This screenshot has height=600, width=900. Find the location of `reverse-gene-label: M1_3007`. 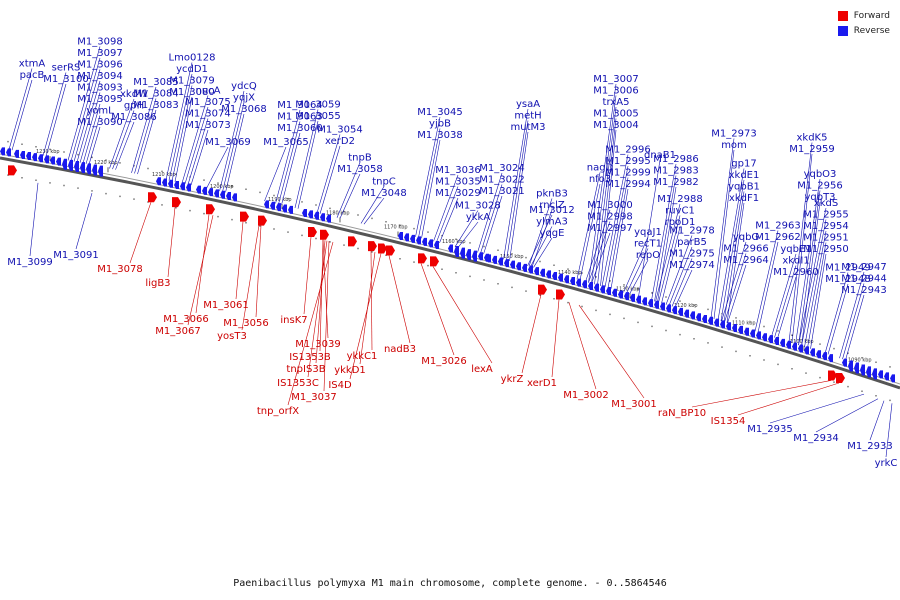

reverse-gene-label: M1_3007 is located at coordinates (615, 79).